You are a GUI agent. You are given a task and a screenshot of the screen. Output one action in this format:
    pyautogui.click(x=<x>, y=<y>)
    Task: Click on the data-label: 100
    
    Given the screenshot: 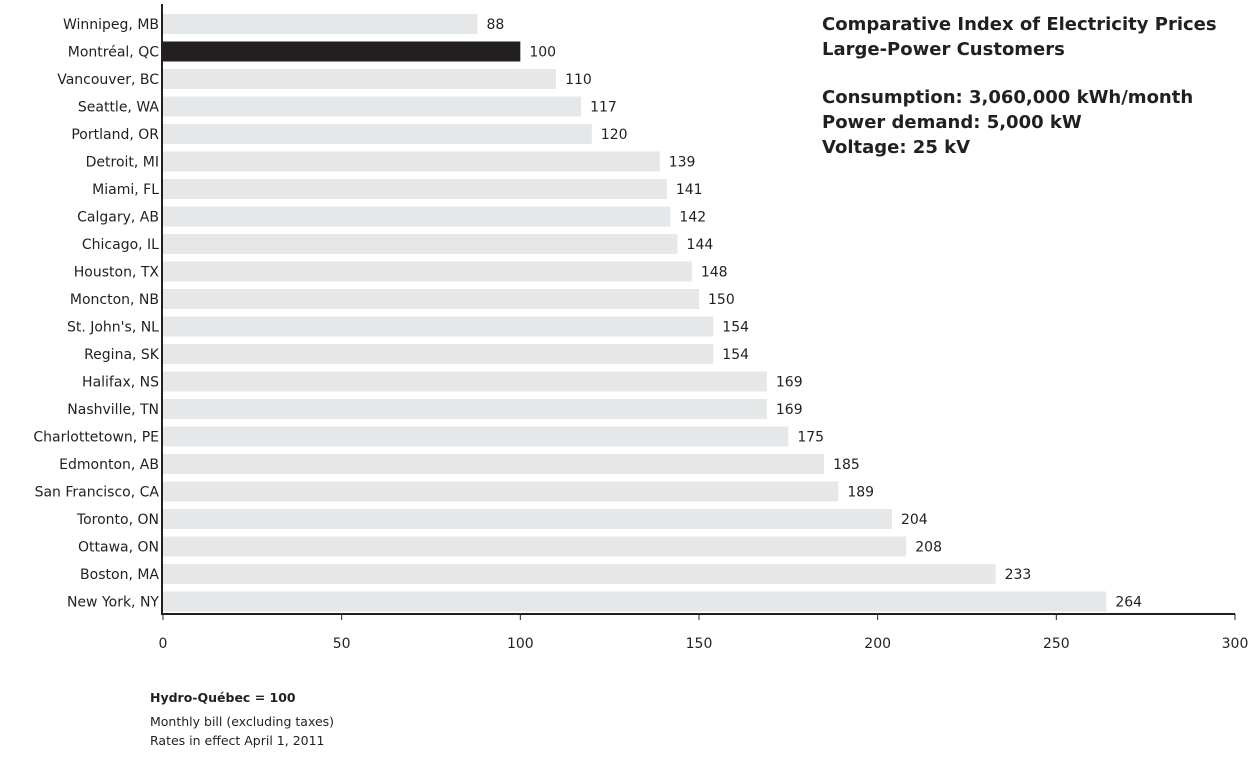 What is the action you would take?
    pyautogui.click(x=542, y=53)
    